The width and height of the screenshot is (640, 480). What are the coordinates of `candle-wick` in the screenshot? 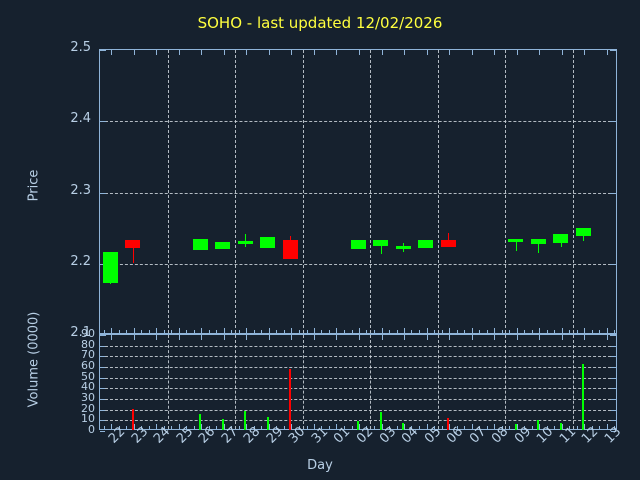 It's located at (539, 245).